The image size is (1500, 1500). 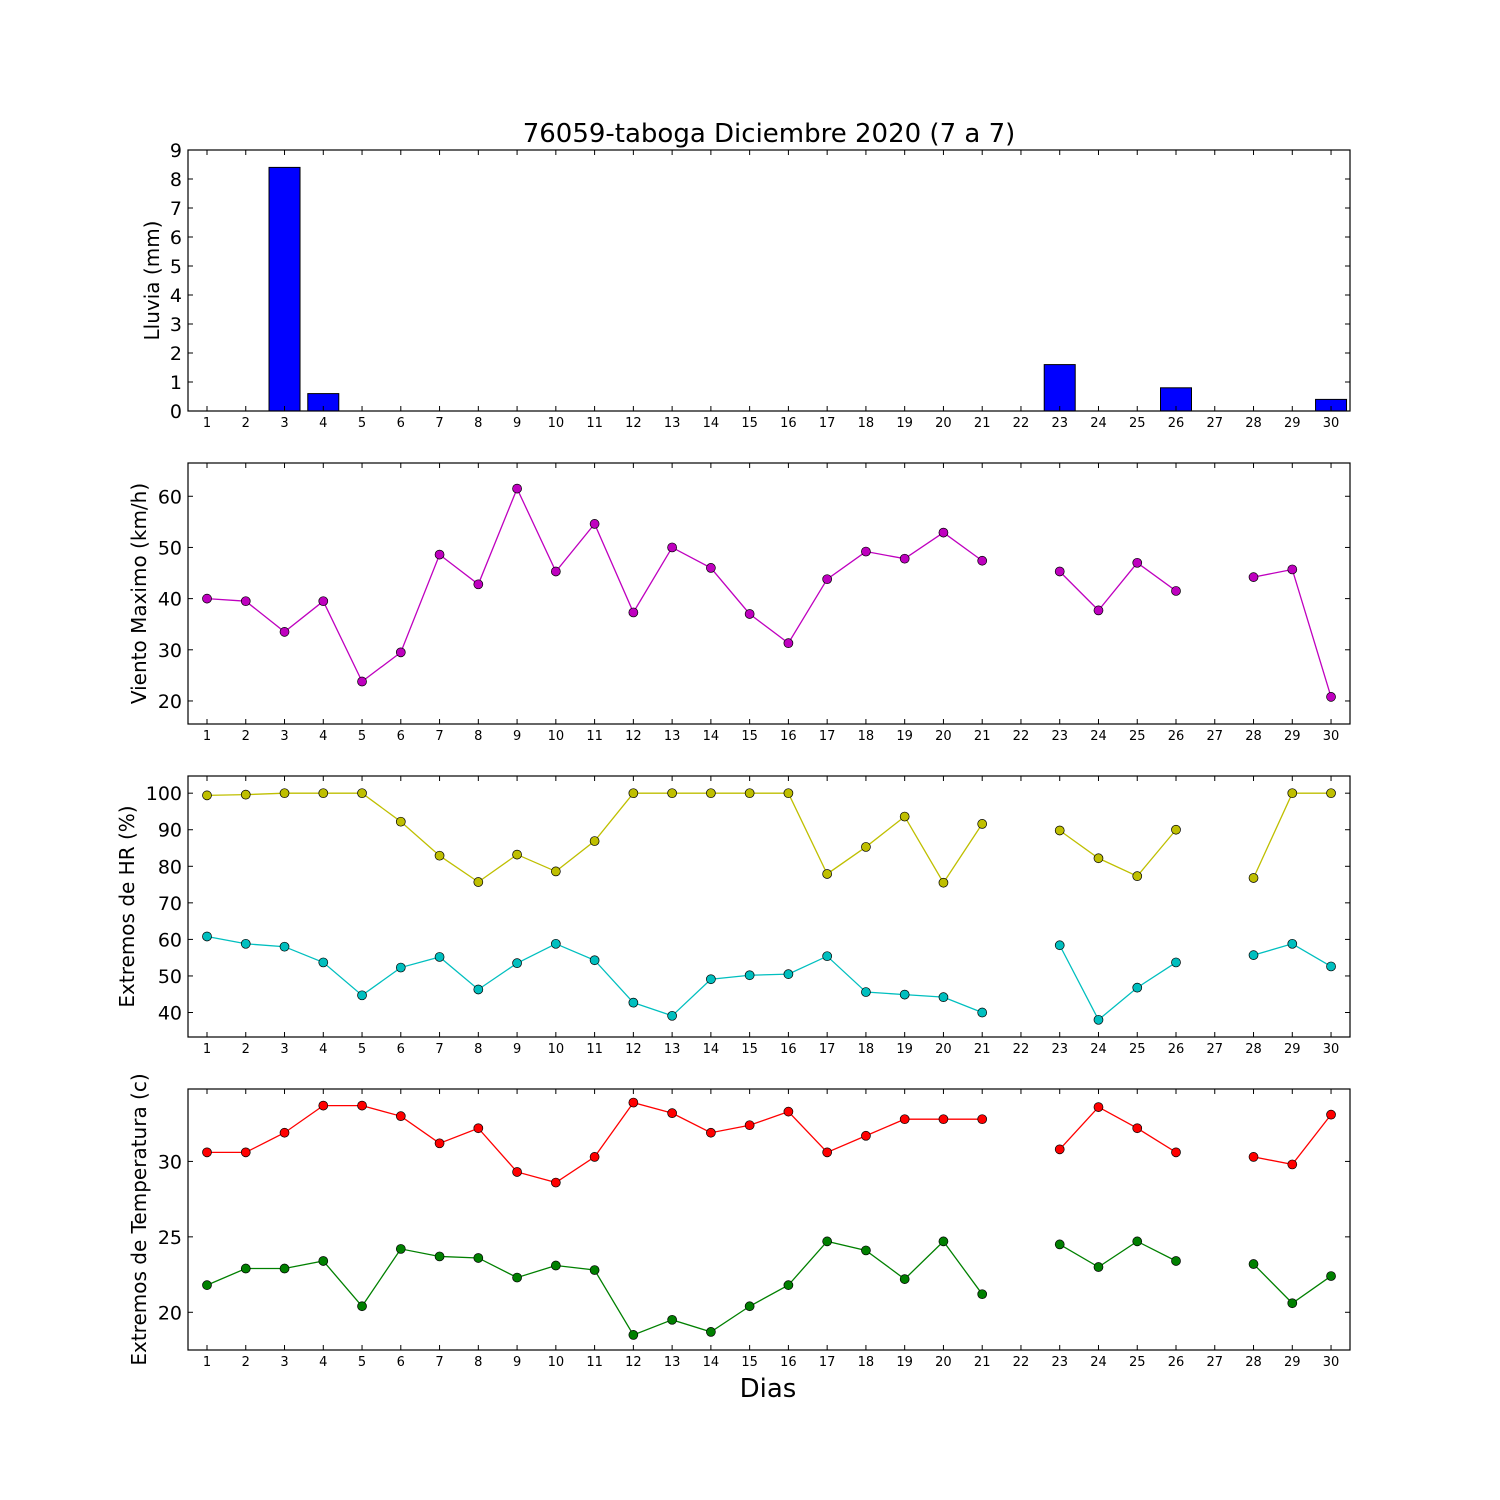 I want to click on x-tick-label: 9, so click(x=517, y=423).